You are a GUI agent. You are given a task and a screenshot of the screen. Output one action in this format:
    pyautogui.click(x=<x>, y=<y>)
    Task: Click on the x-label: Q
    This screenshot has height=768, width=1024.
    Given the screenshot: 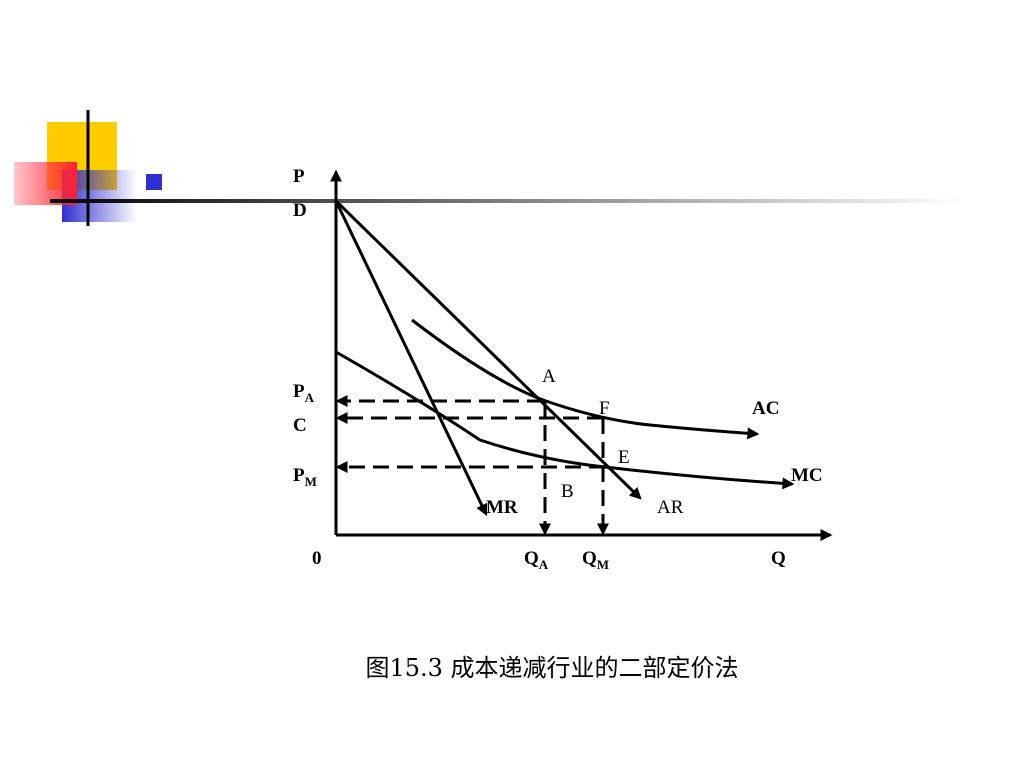 What is the action you would take?
    pyautogui.click(x=778, y=558)
    